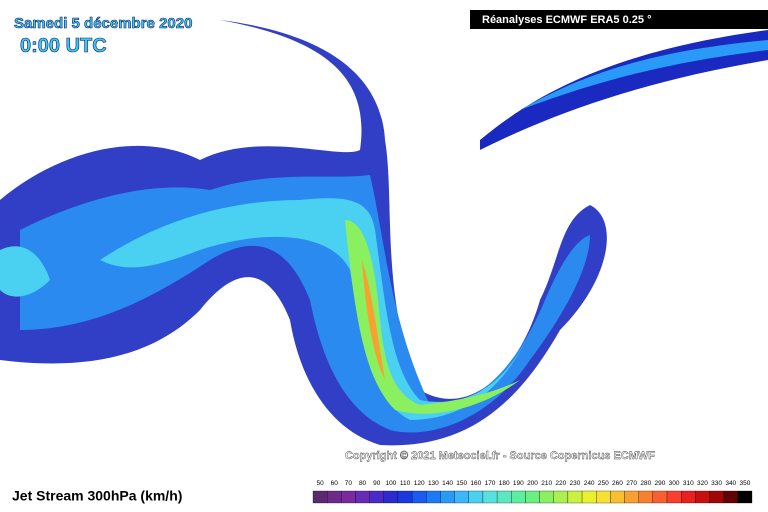  I want to click on colorbar-label: 70, so click(349, 483).